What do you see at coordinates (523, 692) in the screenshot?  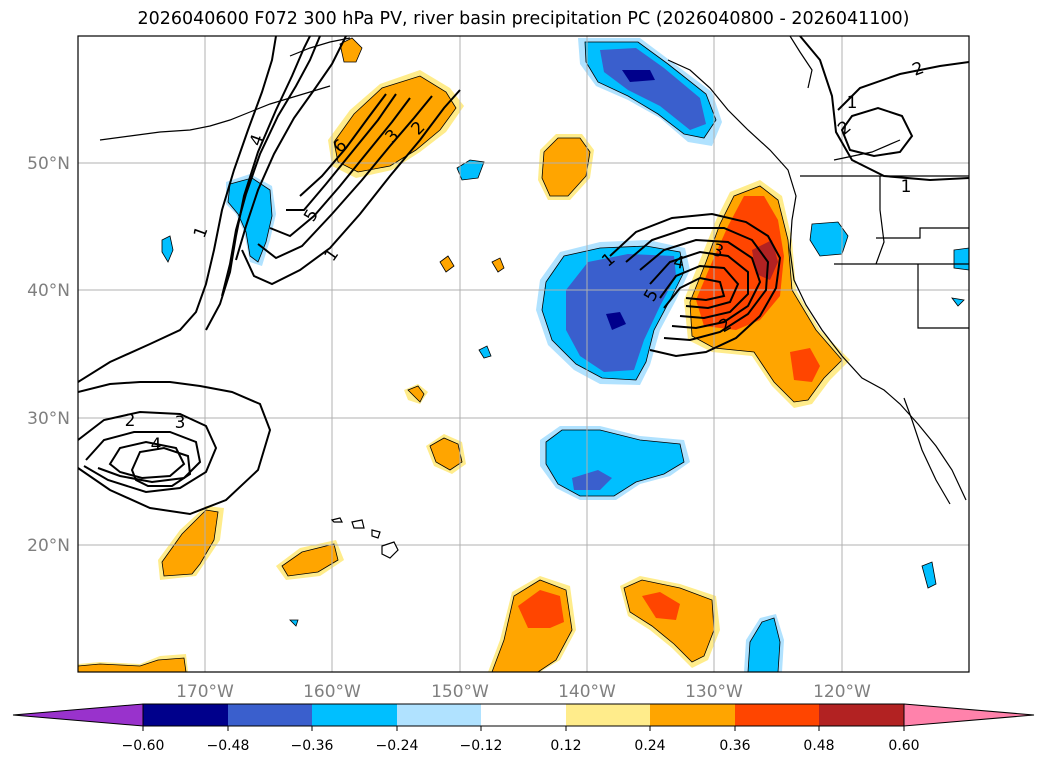 I see `longitude-labels: 170°W 160°W 150°W 140°W 130°W 120°W` at bounding box center [523, 692].